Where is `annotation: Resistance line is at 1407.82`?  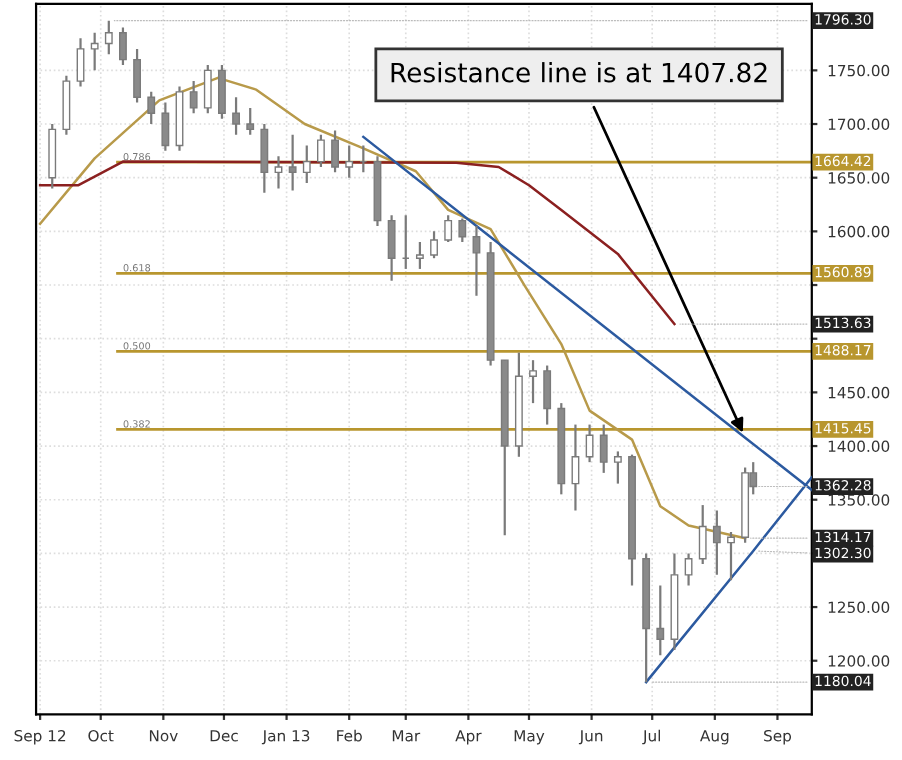
annotation: Resistance line is at 1407.82 is located at coordinates (579, 72).